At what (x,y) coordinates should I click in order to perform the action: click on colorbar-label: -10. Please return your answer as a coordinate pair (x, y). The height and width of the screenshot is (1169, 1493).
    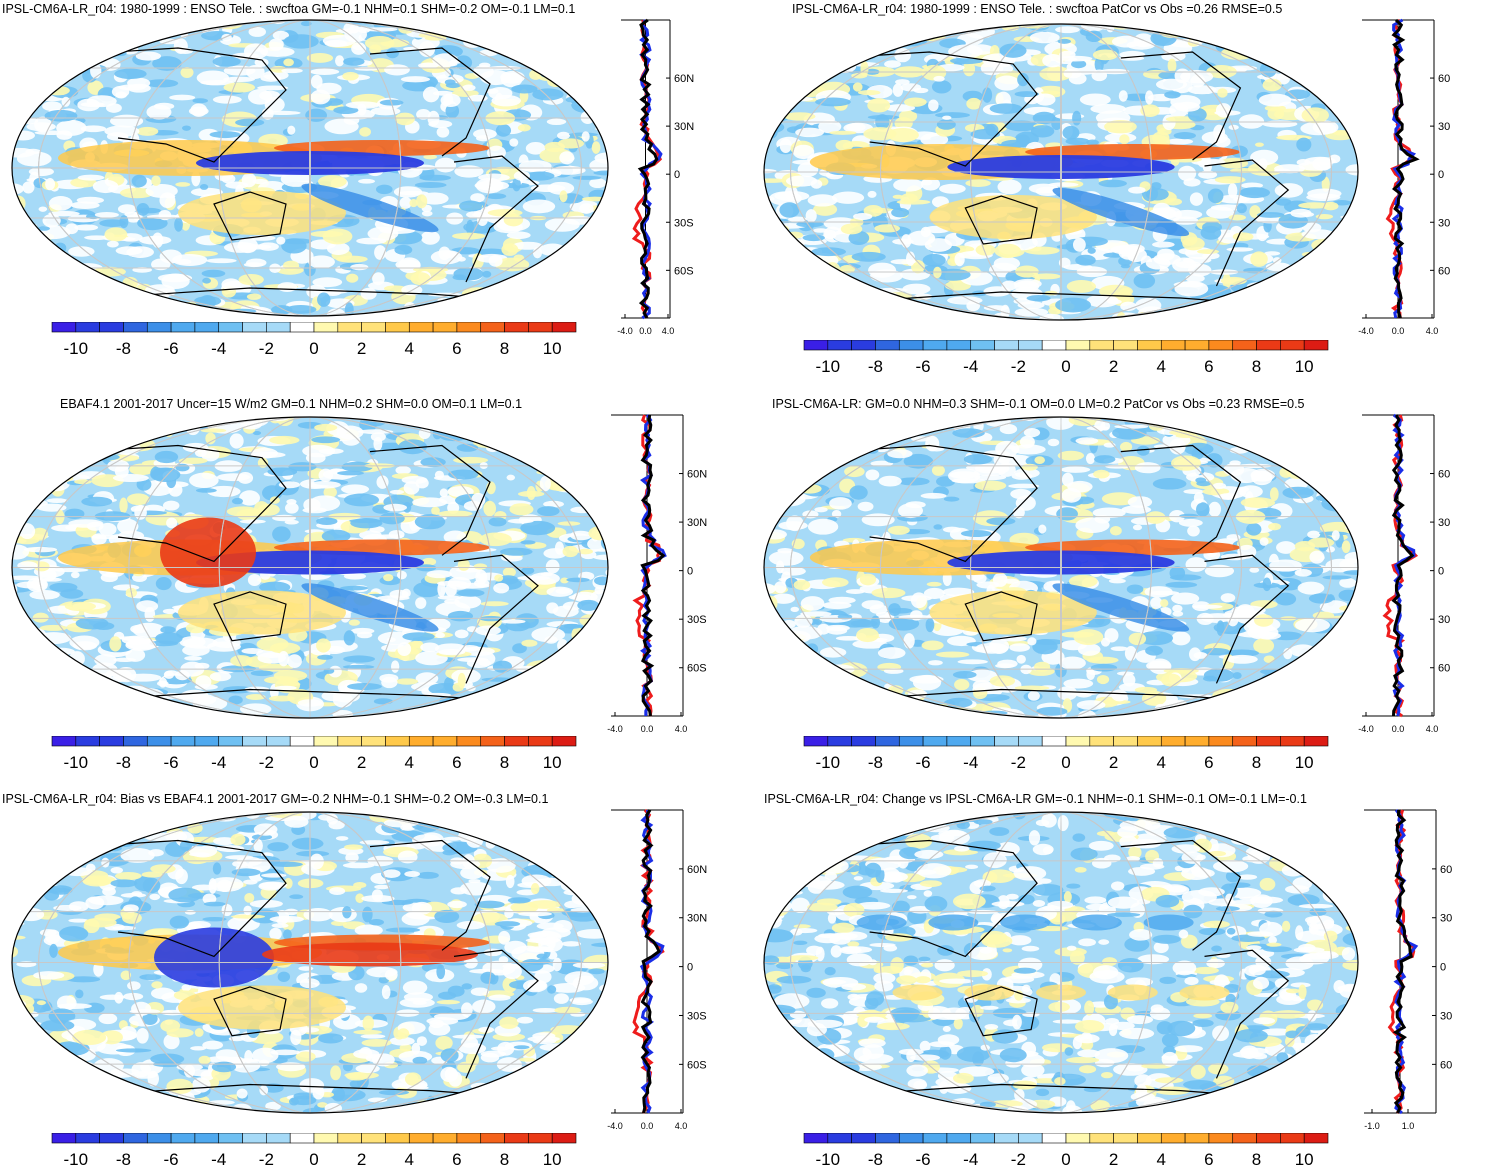
    Looking at the image, I should click on (828, 762).